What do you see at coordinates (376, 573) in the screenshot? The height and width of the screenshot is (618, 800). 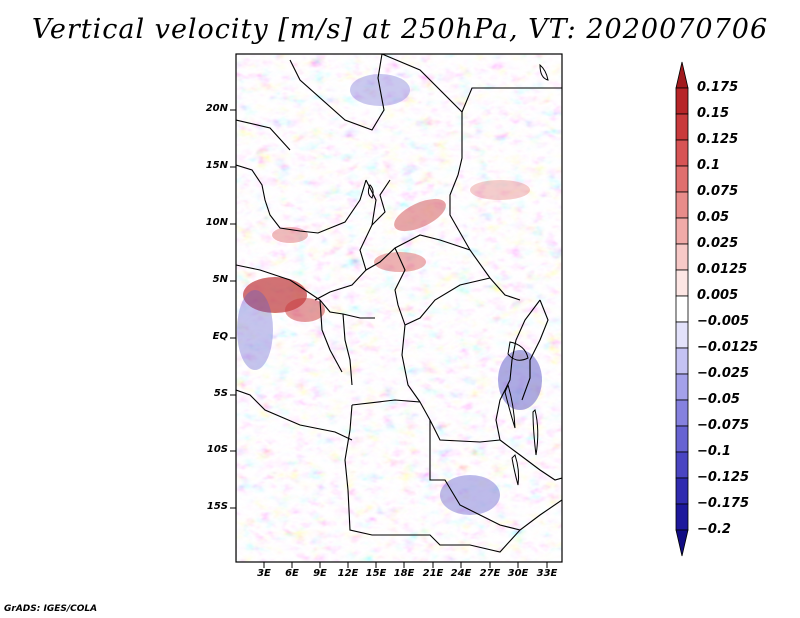 I see `lon-label: 15E` at bounding box center [376, 573].